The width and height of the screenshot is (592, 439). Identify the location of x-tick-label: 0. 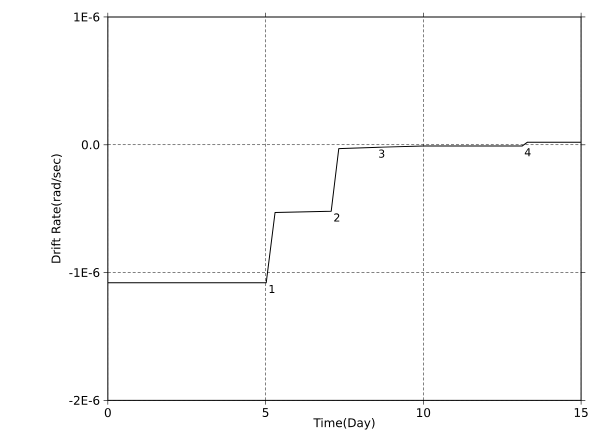
(107, 413).